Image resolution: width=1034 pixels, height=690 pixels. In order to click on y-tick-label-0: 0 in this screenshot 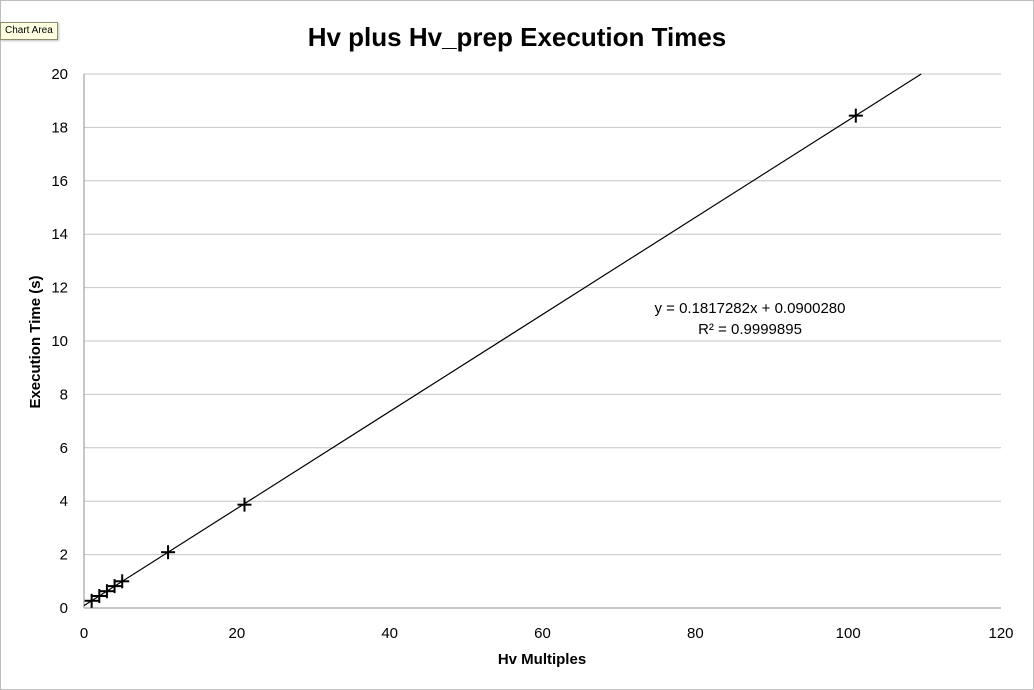, I will do `click(64, 608)`.